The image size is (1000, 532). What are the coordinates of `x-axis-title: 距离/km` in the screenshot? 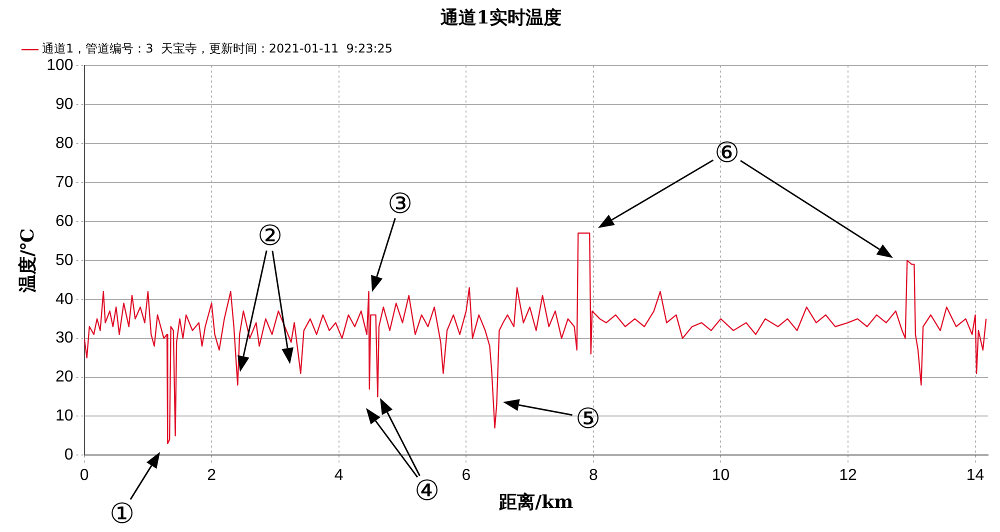 It's located at (536, 502).